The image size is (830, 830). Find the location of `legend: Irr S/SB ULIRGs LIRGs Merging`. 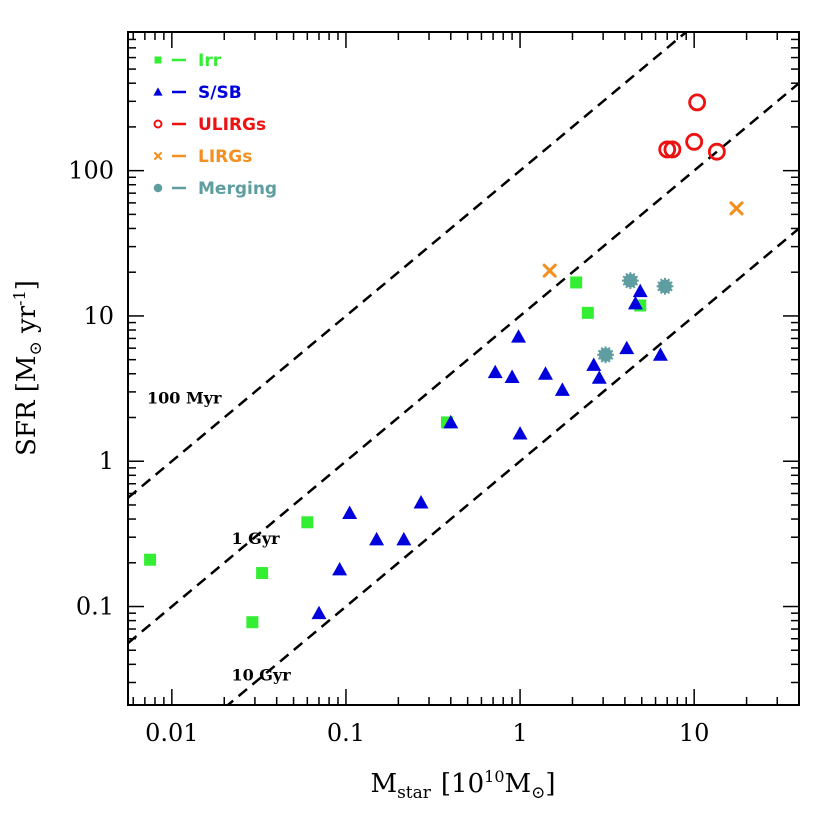

legend: Irr S/SB ULIRGs LIRGs Merging is located at coordinates (215, 125).